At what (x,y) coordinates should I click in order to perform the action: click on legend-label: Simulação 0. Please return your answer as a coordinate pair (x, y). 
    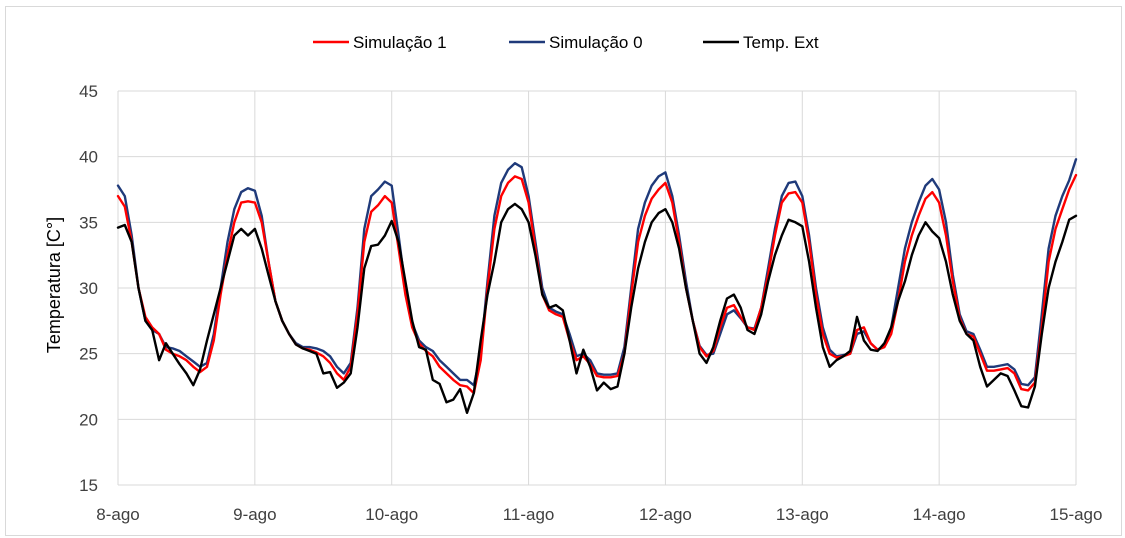
    Looking at the image, I should click on (596, 42).